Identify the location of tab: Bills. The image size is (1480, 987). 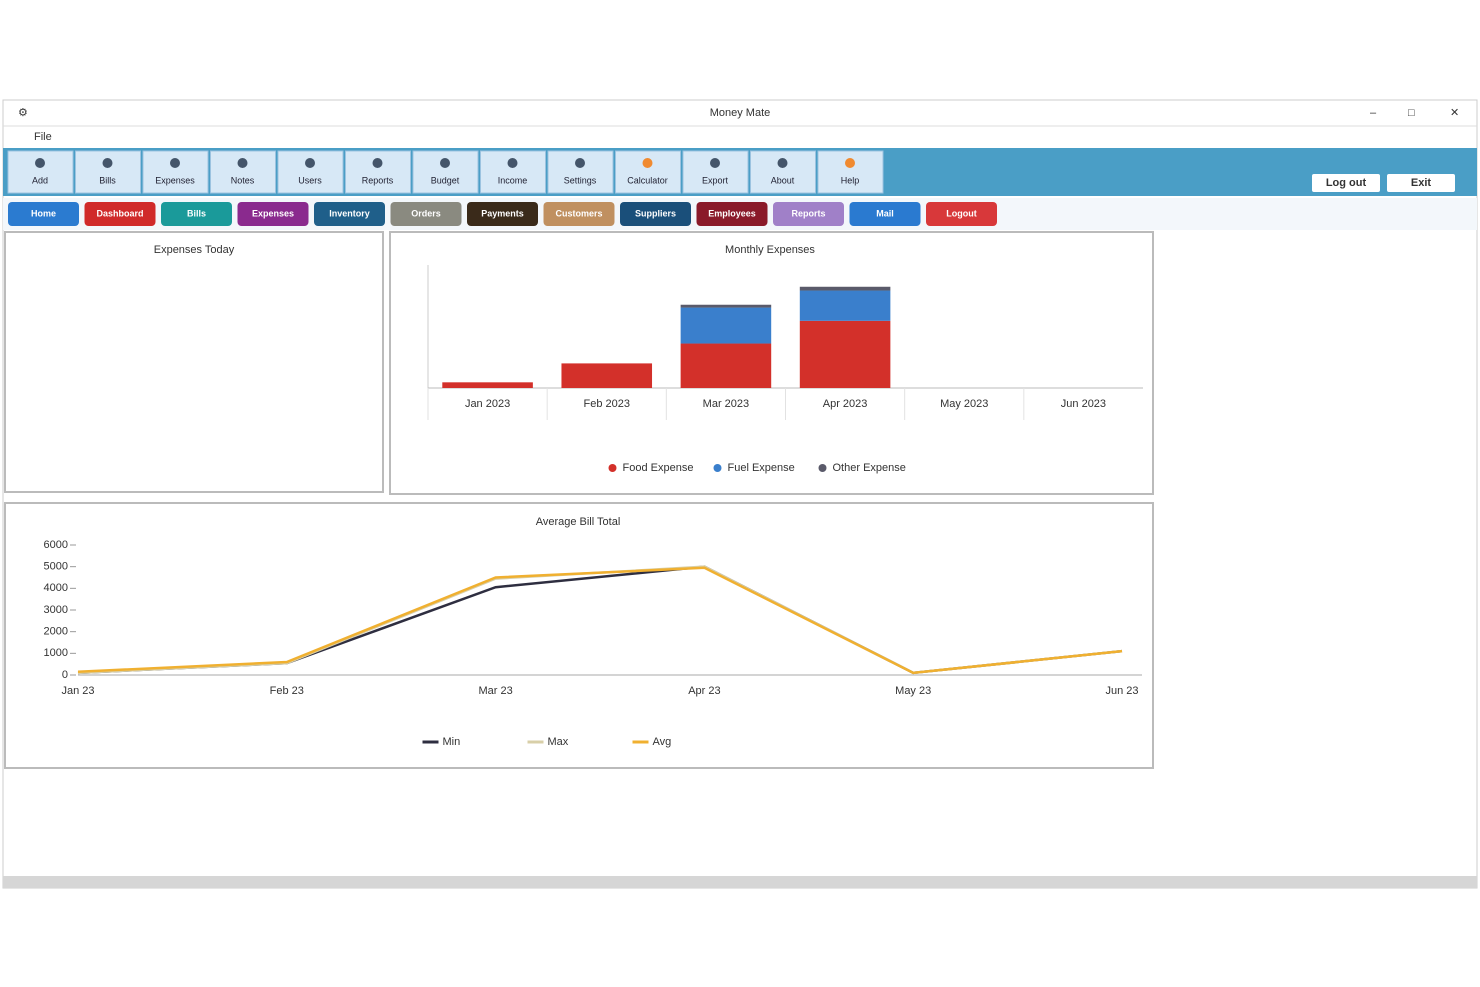
(196, 214).